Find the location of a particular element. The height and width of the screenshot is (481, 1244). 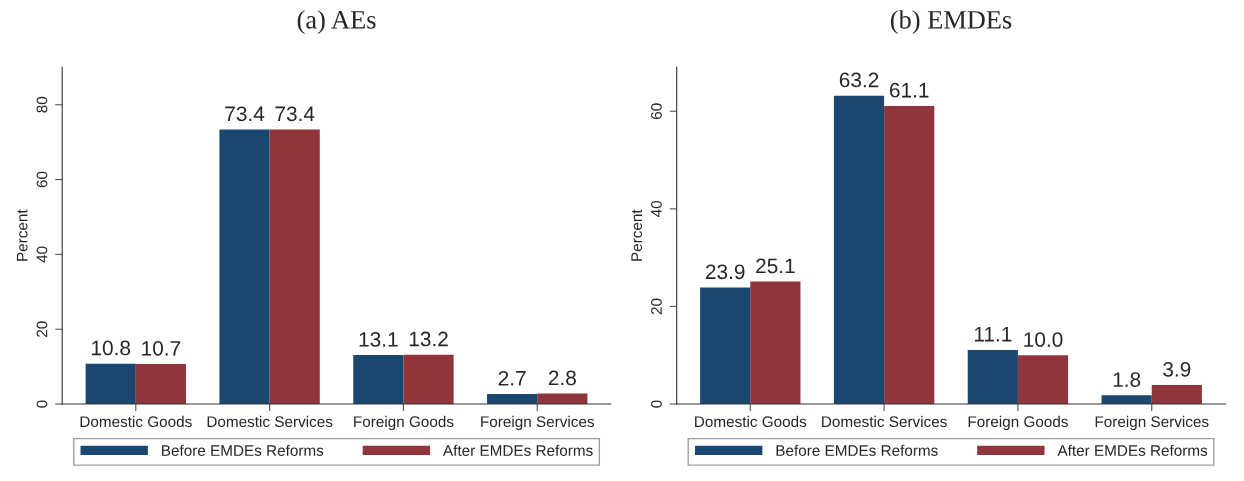

data-label: 63.2 is located at coordinates (859, 80).